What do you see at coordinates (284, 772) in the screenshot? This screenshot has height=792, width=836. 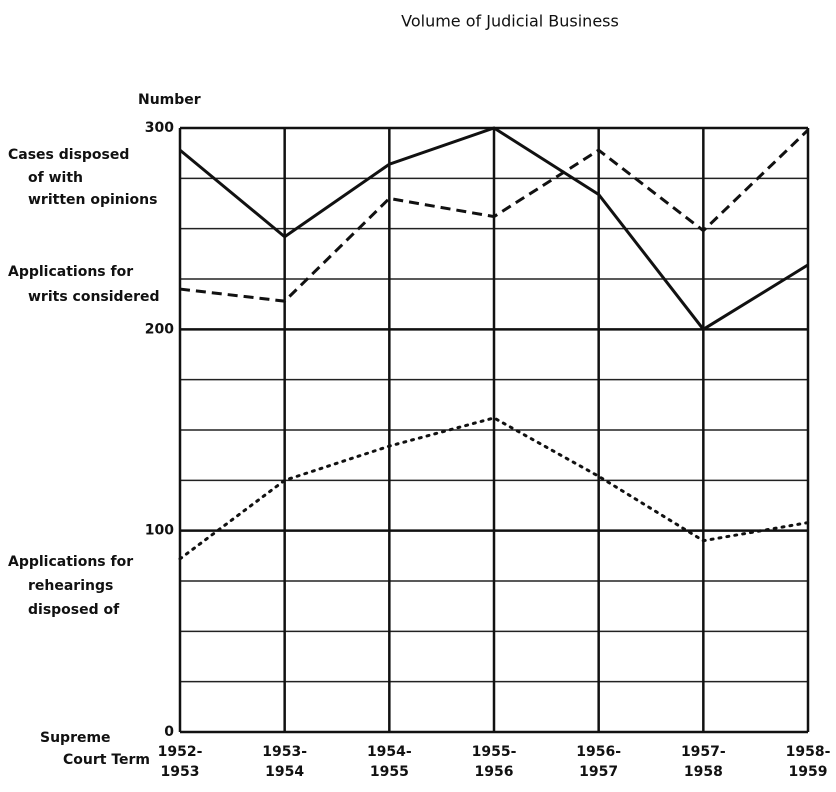 I see `x-tick-label: 1954` at bounding box center [284, 772].